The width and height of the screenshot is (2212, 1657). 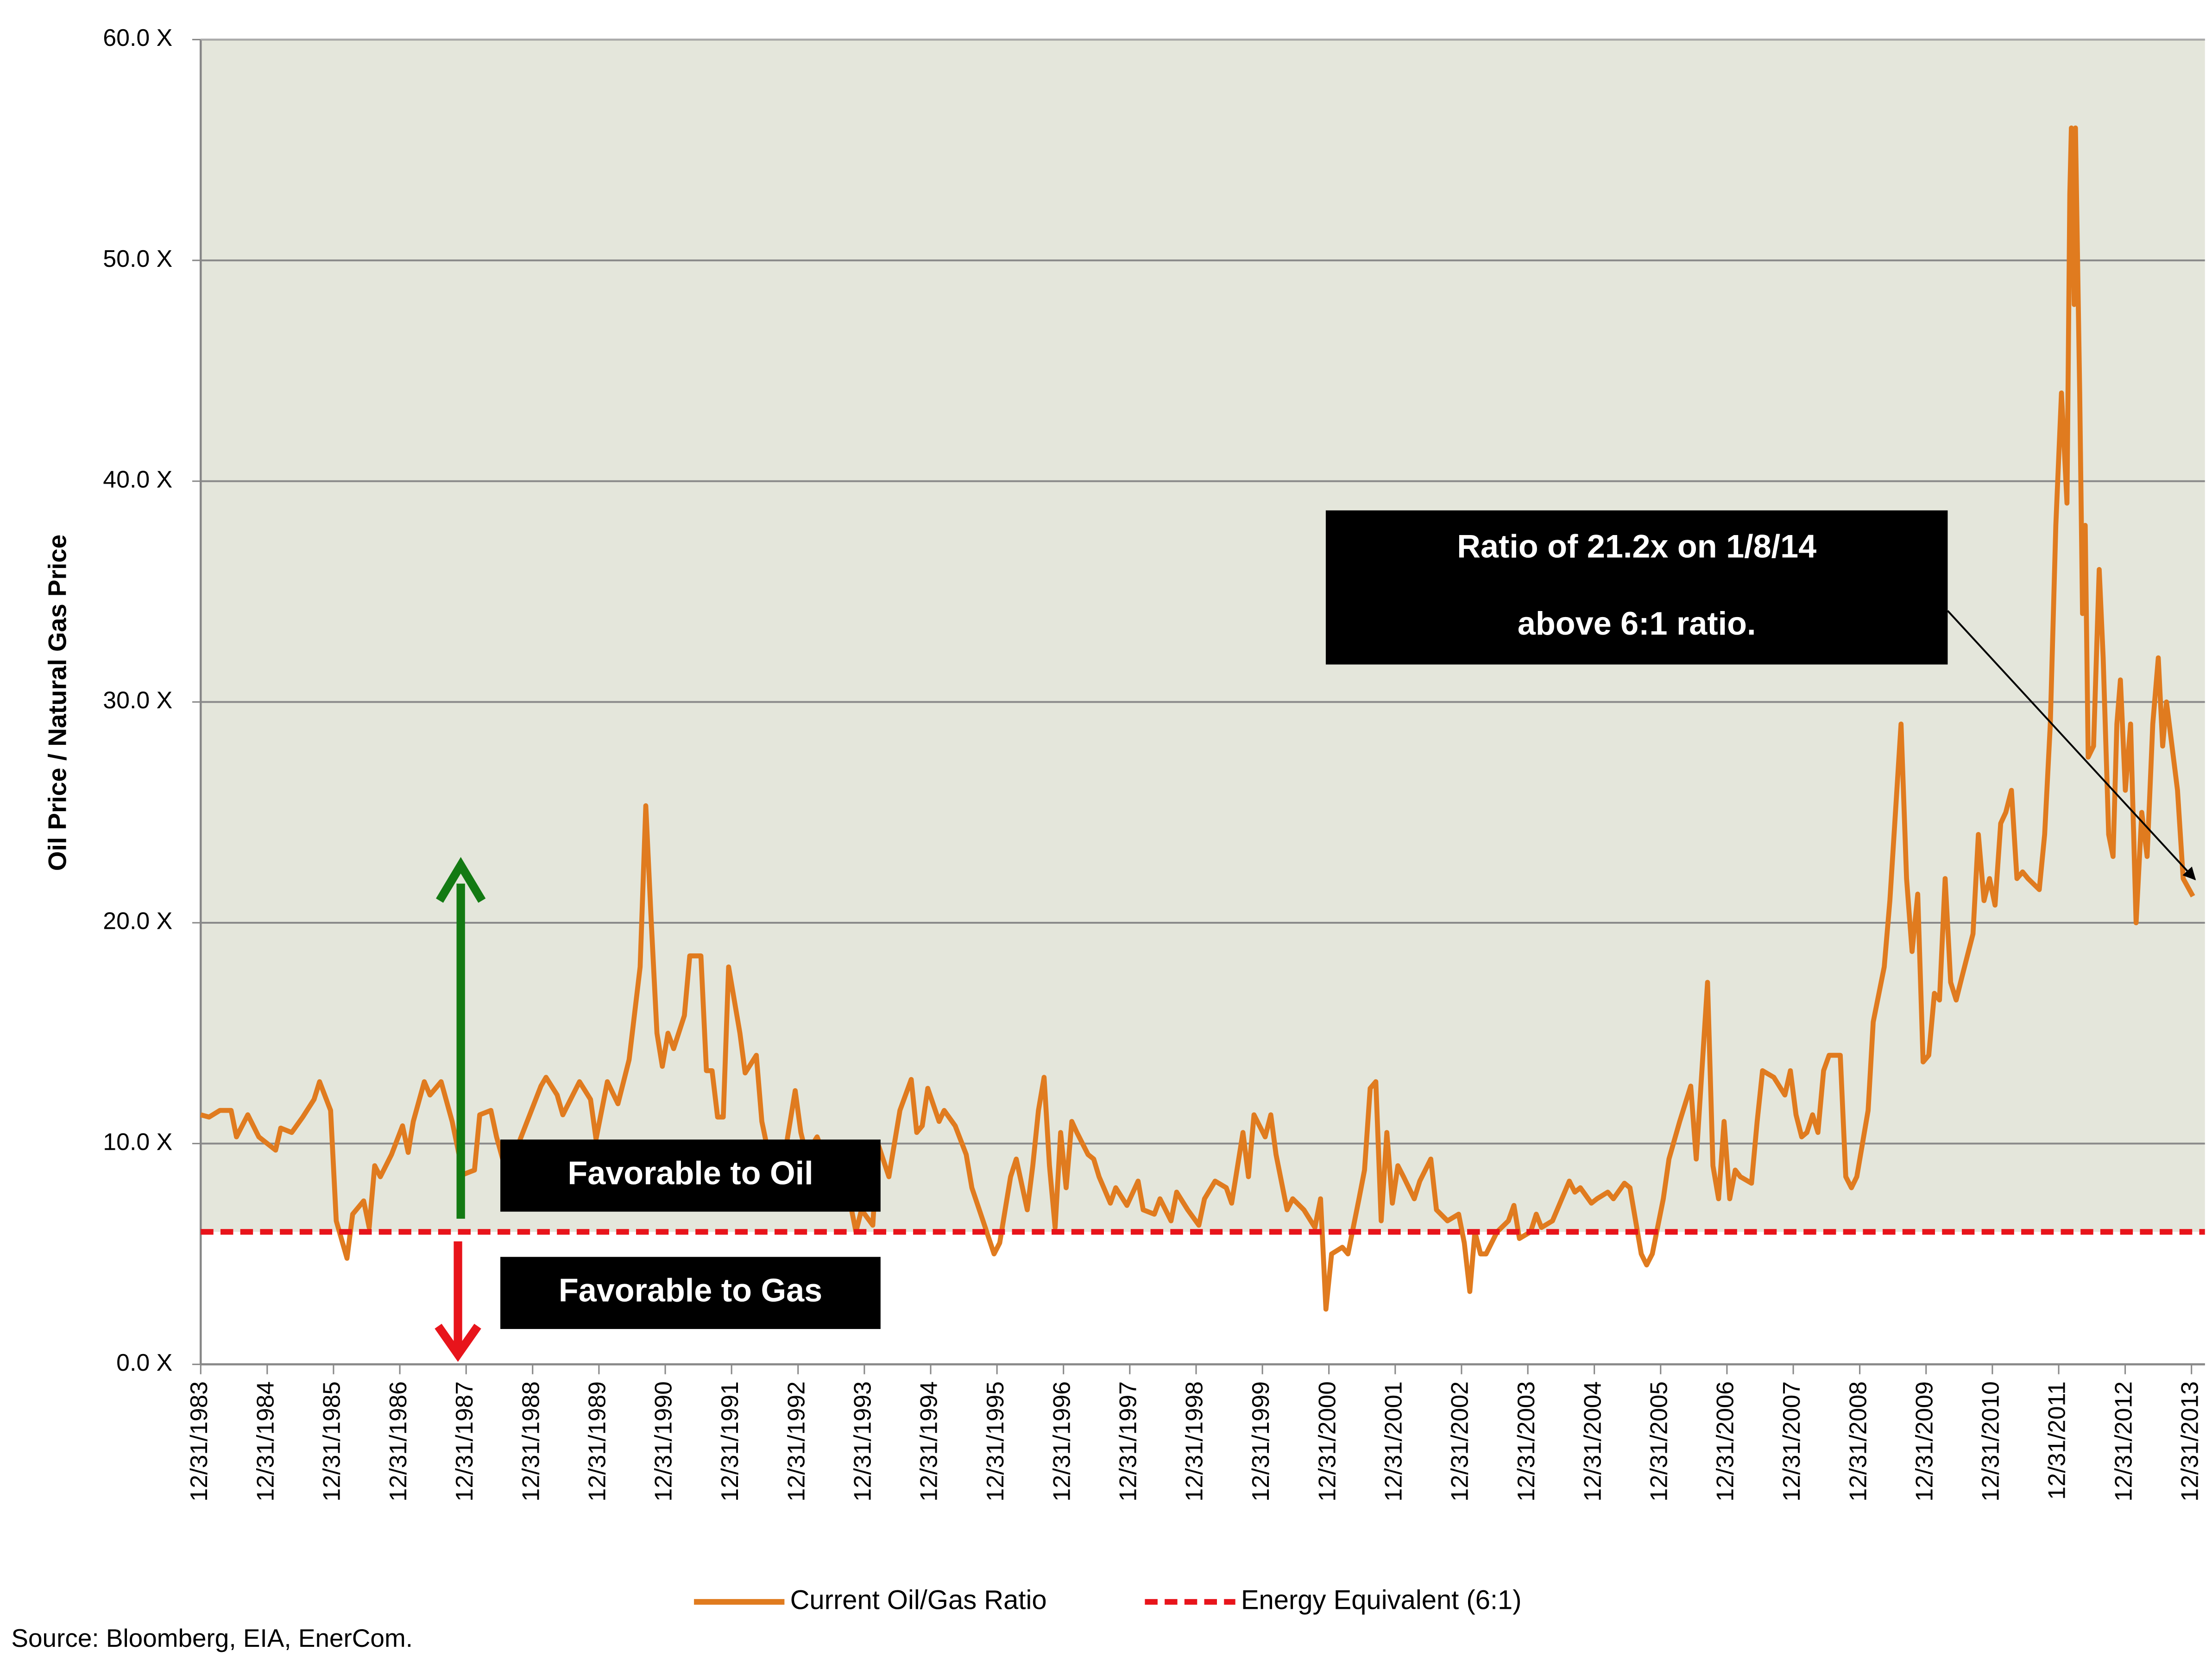 I want to click on x-tick-label: 12/31/2004, so click(x=1592, y=1441).